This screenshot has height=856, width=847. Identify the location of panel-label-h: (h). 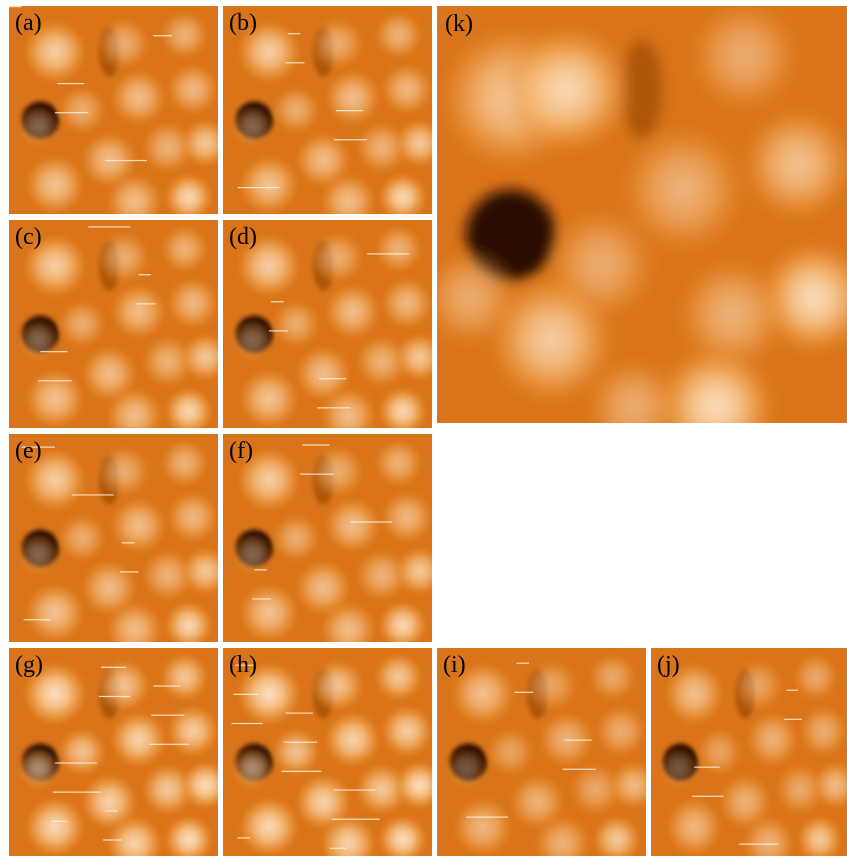
(243, 665).